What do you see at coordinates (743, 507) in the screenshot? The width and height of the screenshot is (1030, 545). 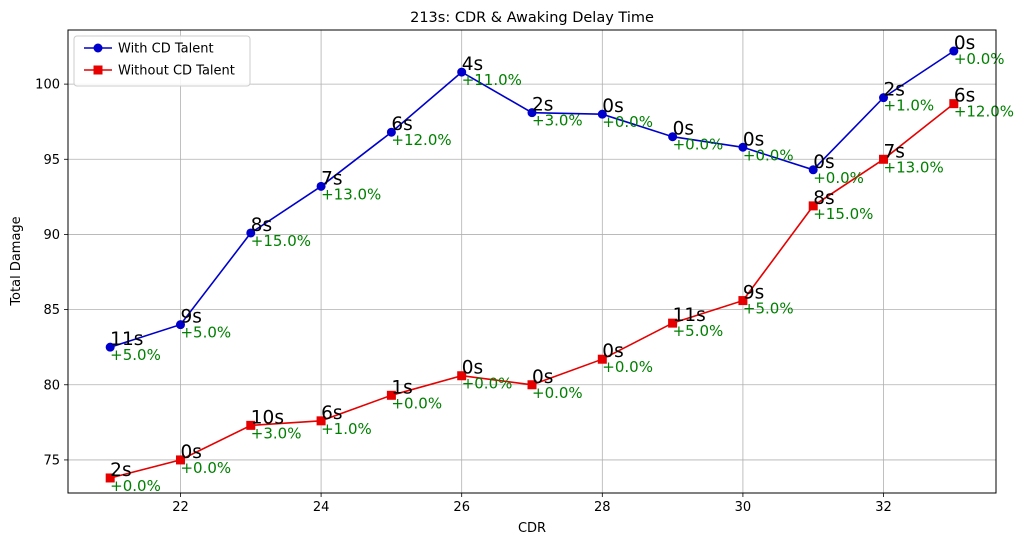 I see `x-tick-label: 30` at bounding box center [743, 507].